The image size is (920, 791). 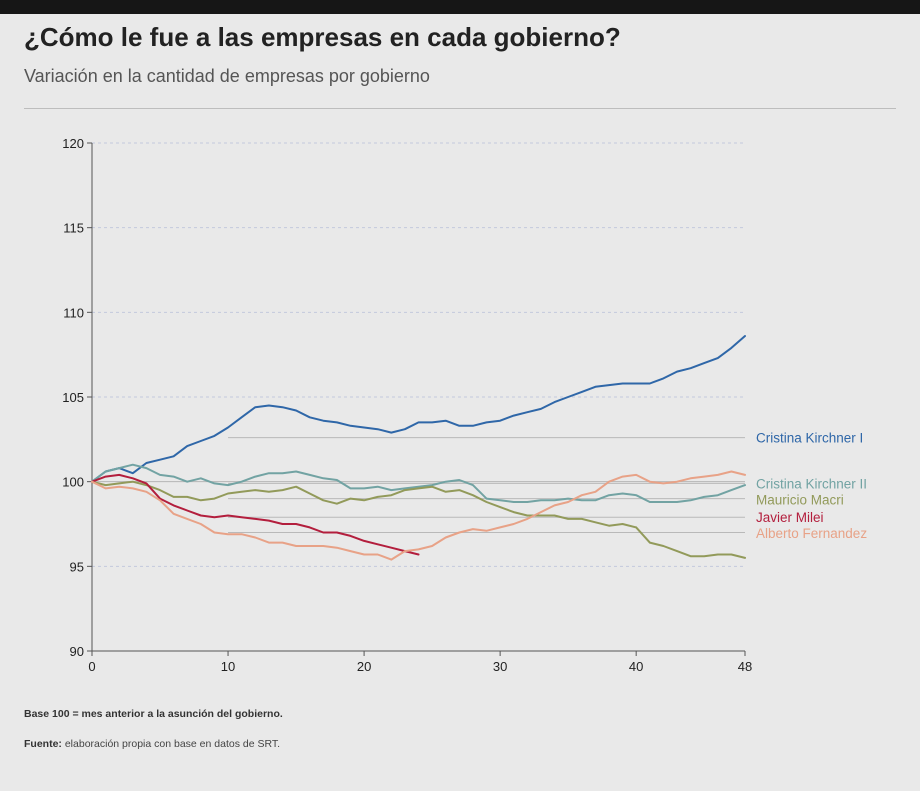 I want to click on y-tick-label: 95, so click(x=77, y=566).